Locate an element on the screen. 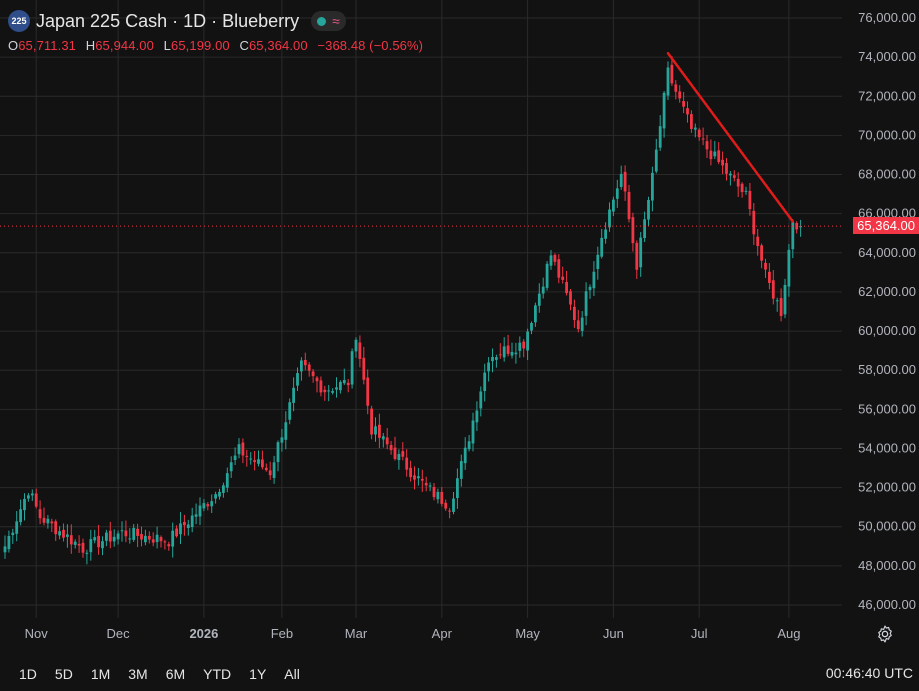 The image size is (919, 691). range-selector: 1D 5D 1M 3M 6M YTD 1Y All is located at coordinates (159, 674).